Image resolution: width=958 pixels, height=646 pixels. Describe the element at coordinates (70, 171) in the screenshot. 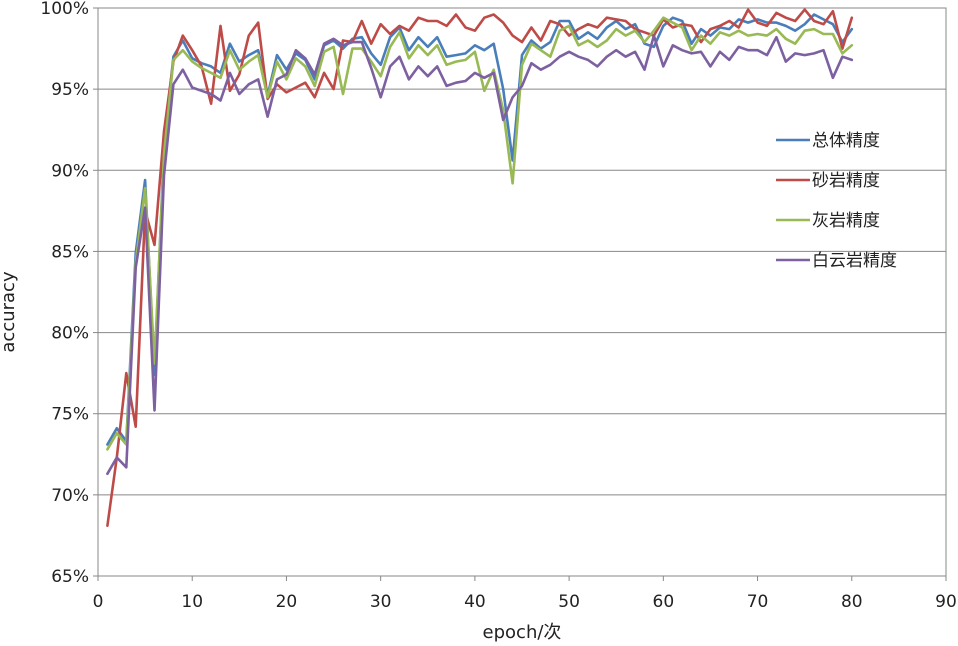

I see `y-tick-label: 90%` at that location.